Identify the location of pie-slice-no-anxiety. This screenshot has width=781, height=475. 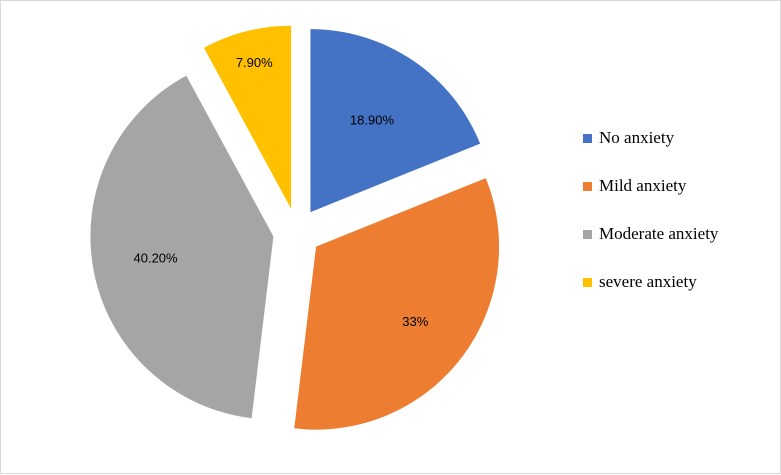
(395, 121).